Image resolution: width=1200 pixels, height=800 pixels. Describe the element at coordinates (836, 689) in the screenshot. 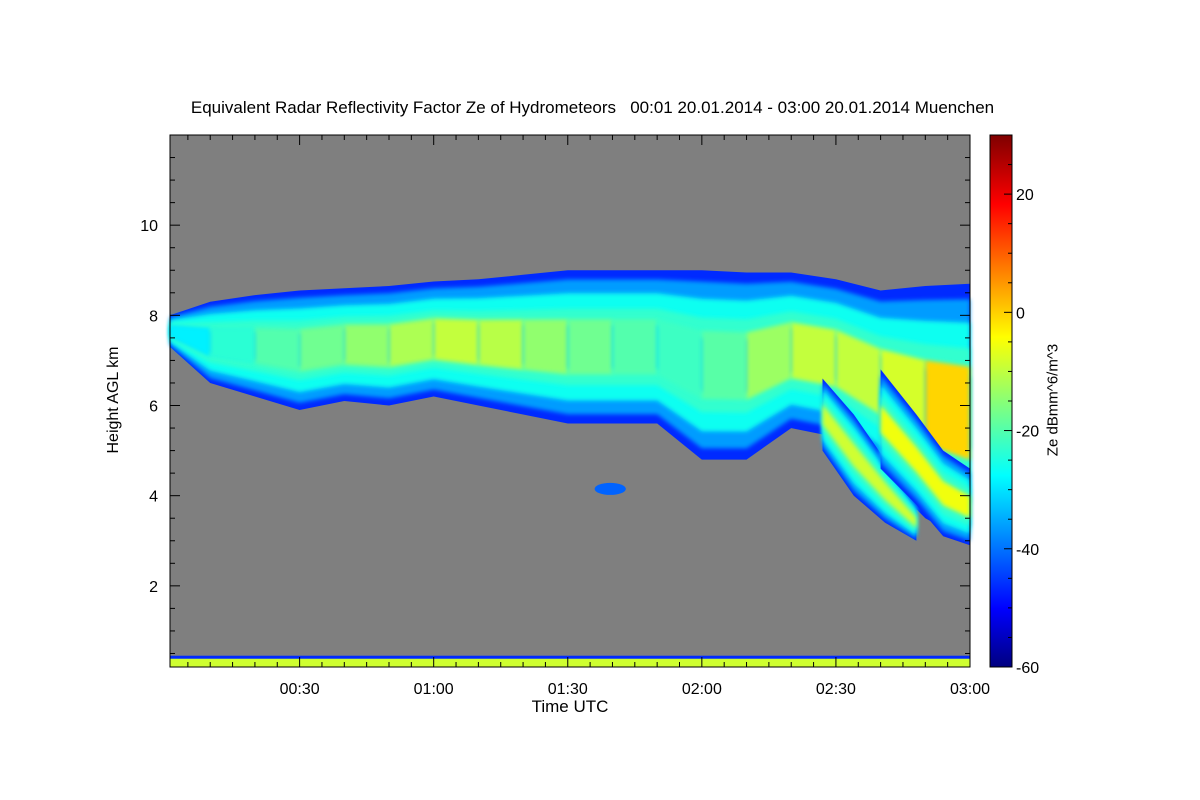

I see `x-tick-label: 02:30` at that location.